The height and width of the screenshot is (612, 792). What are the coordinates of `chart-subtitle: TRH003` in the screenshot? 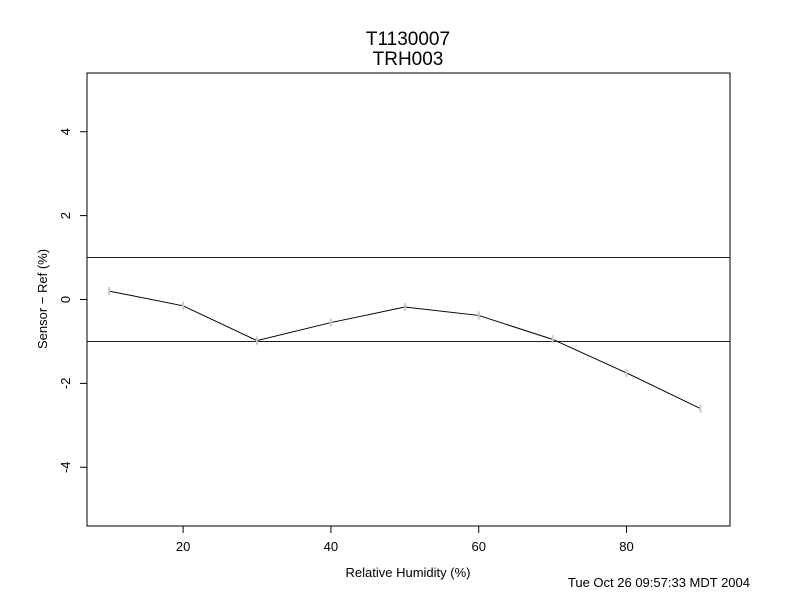 It's located at (408, 59).